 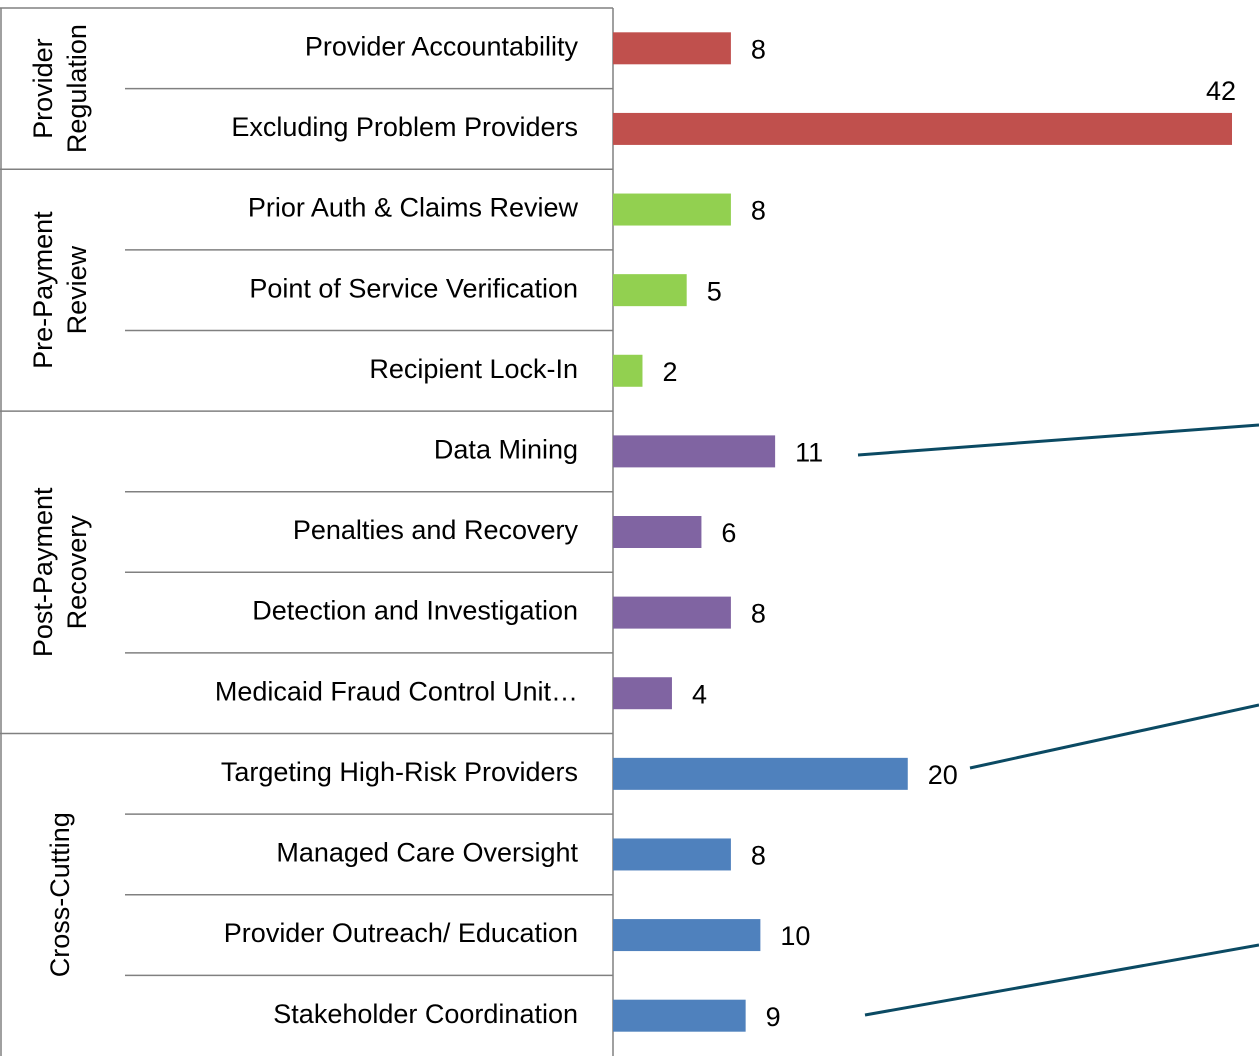 What do you see at coordinates (795, 936) in the screenshot?
I see `data-label: 10` at bounding box center [795, 936].